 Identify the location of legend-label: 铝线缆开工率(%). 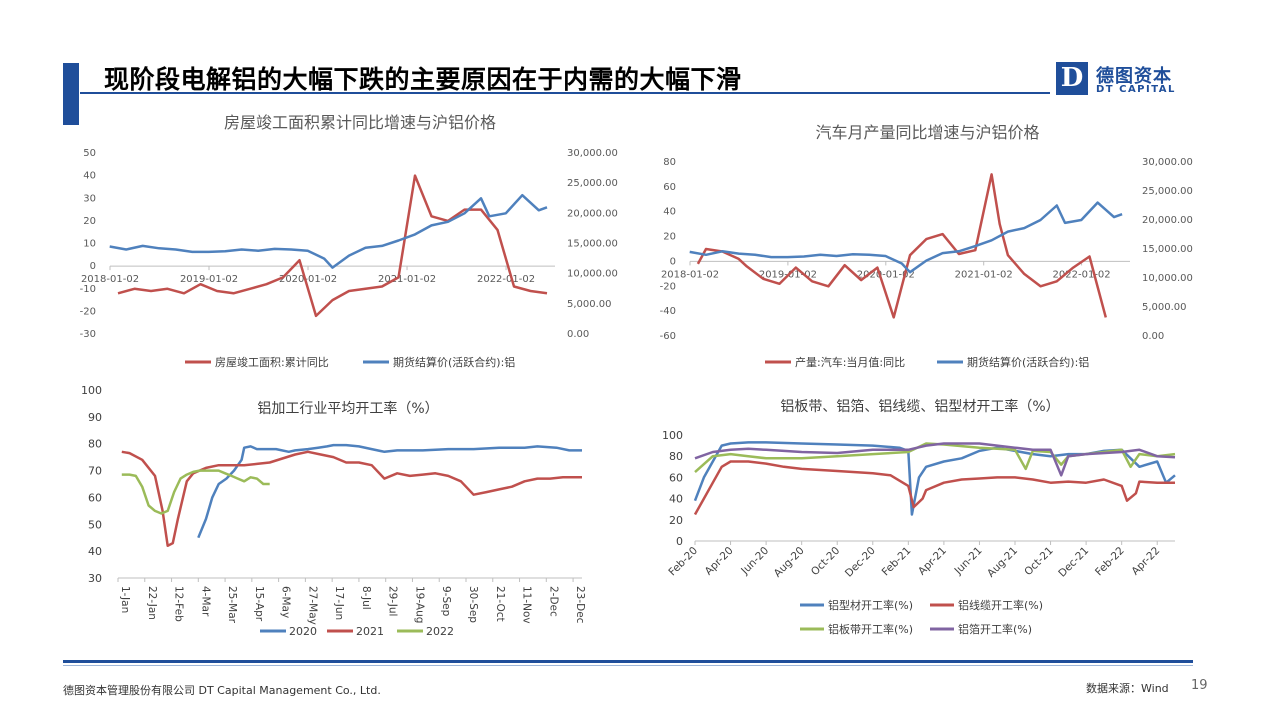
(1000, 605).